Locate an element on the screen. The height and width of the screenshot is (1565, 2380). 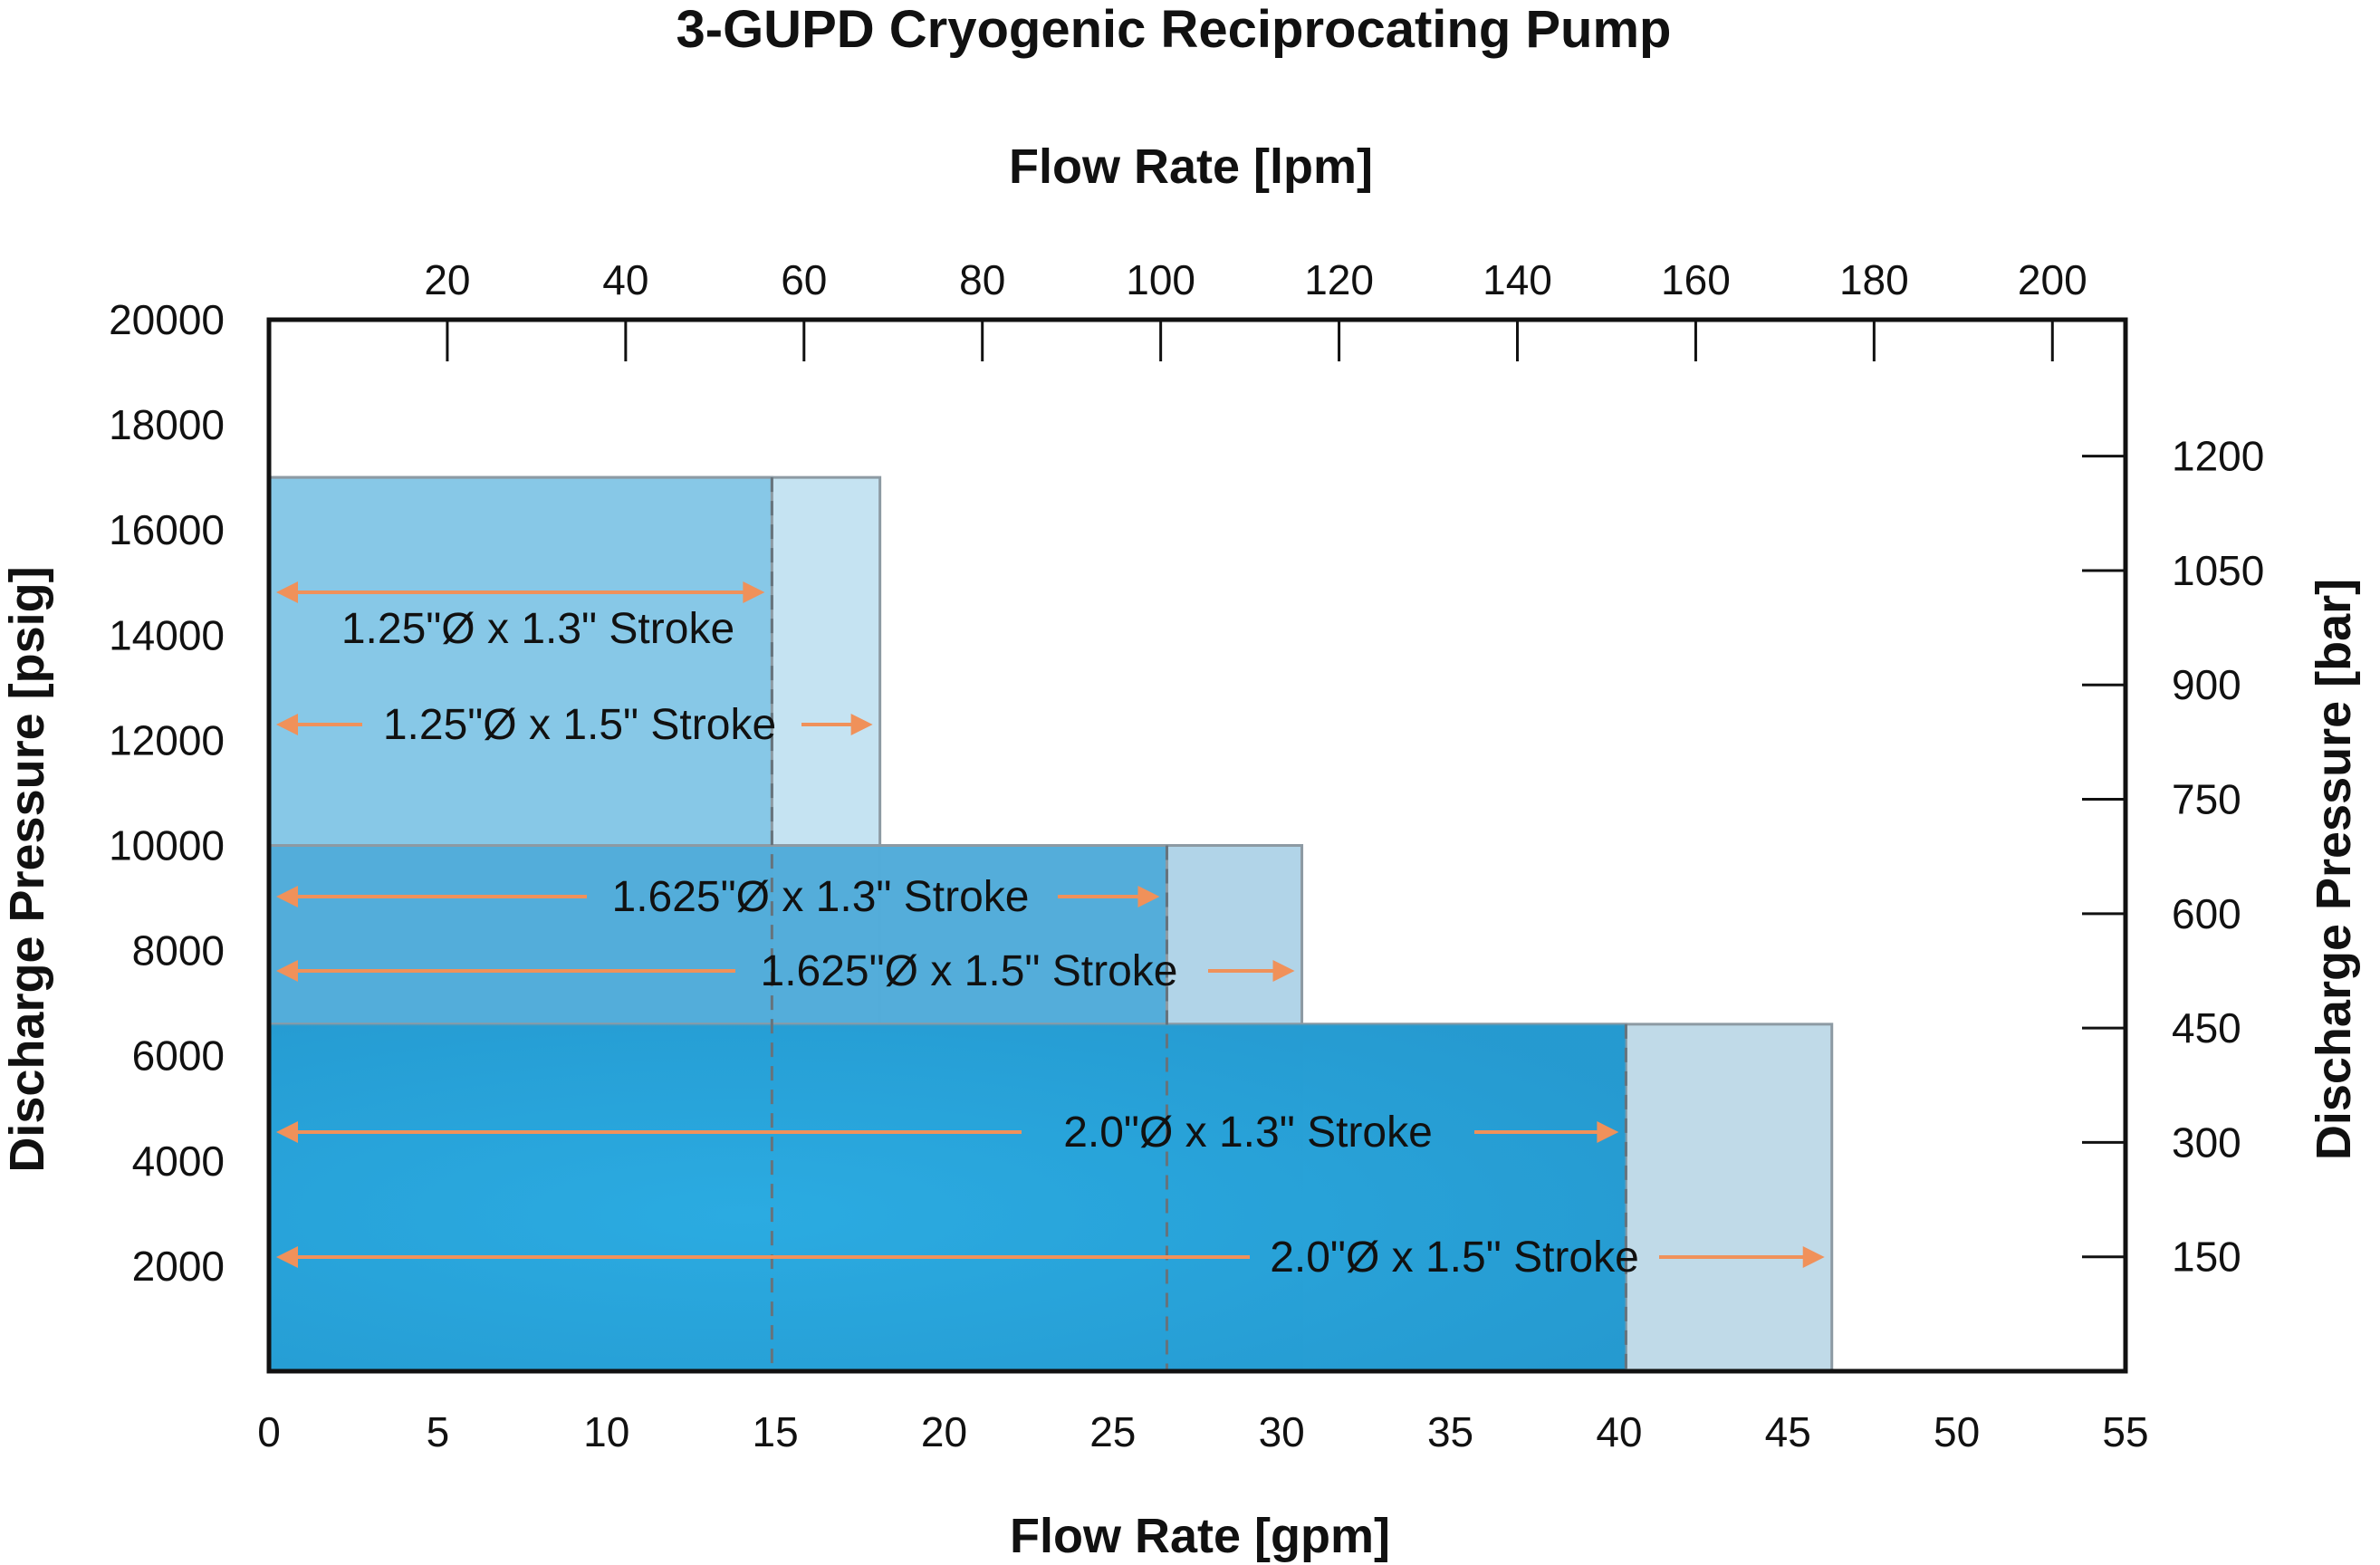
y-right-tick-label: 750 is located at coordinates (2207, 799).